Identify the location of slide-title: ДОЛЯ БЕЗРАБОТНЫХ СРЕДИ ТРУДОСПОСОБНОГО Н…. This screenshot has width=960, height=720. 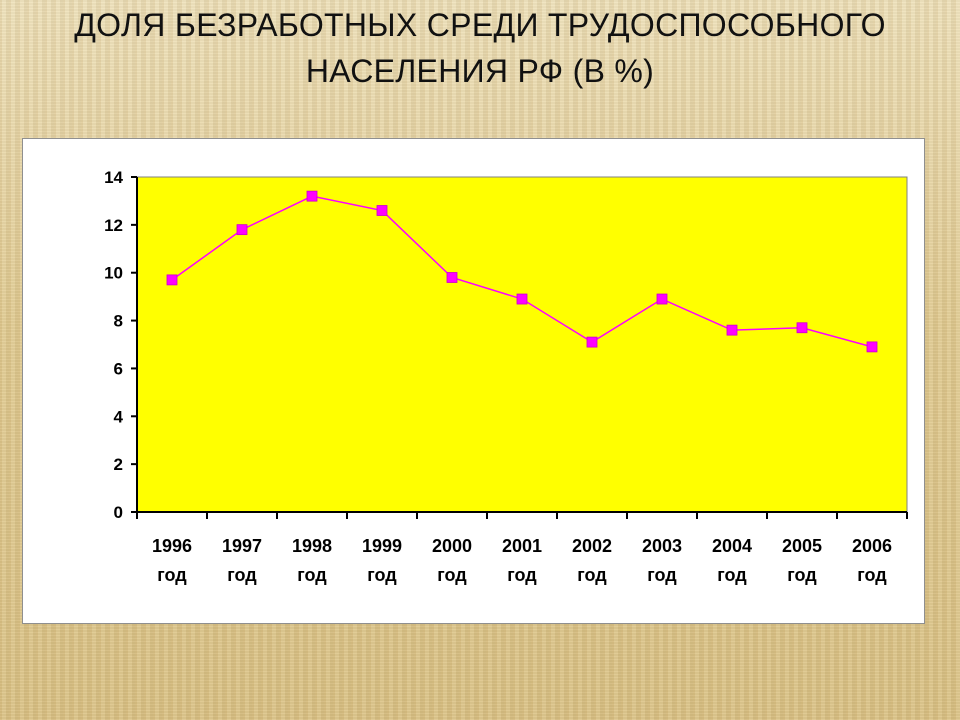
(480, 48).